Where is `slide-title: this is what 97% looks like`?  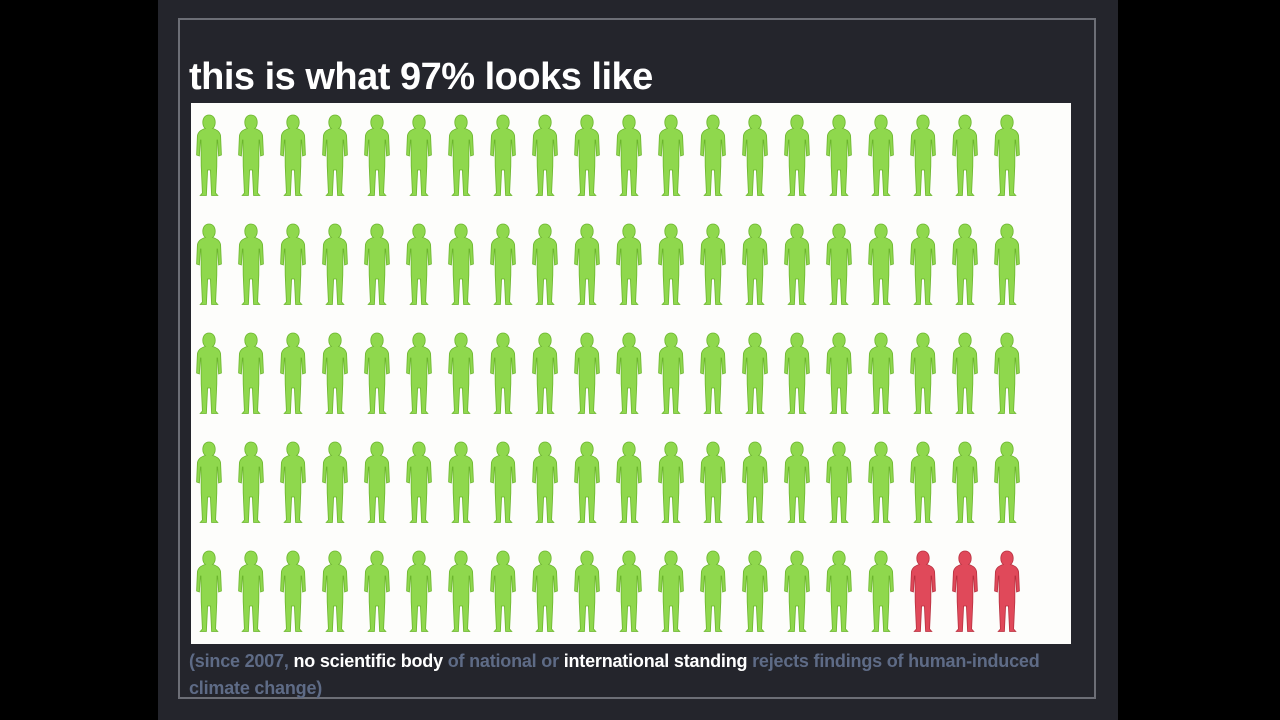
slide-title: this is what 97% looks like is located at coordinates (421, 77).